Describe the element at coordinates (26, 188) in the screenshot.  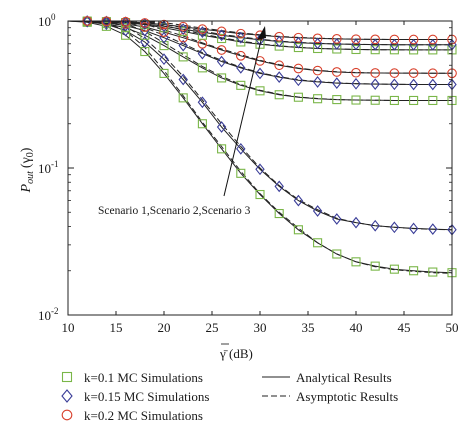
I see `y-axis-label-main: P` at that location.